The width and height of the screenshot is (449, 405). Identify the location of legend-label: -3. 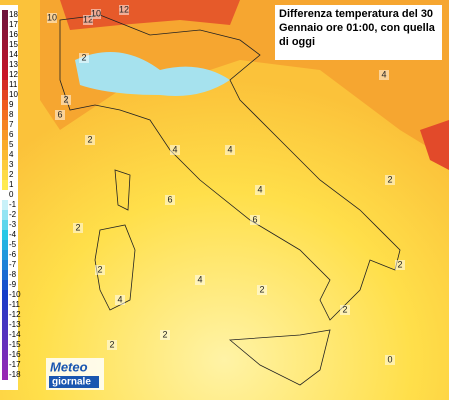
(13, 224).